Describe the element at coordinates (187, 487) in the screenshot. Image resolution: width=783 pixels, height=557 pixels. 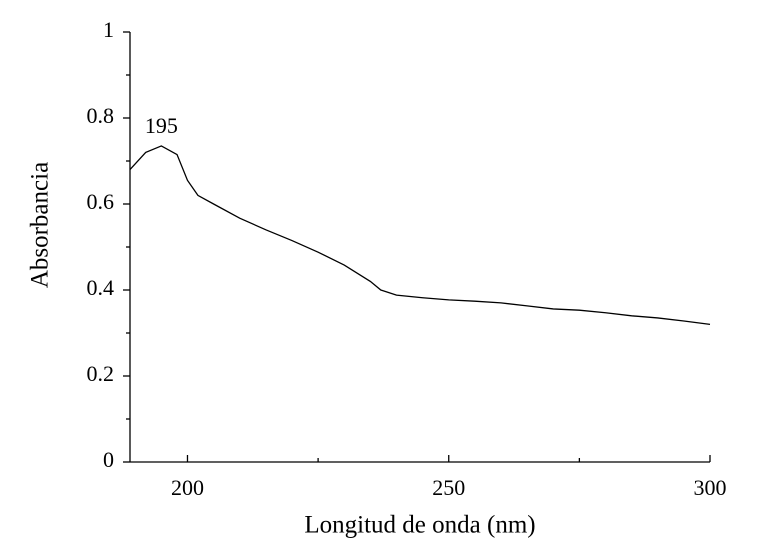
I see `x-tick-label: 200` at that location.